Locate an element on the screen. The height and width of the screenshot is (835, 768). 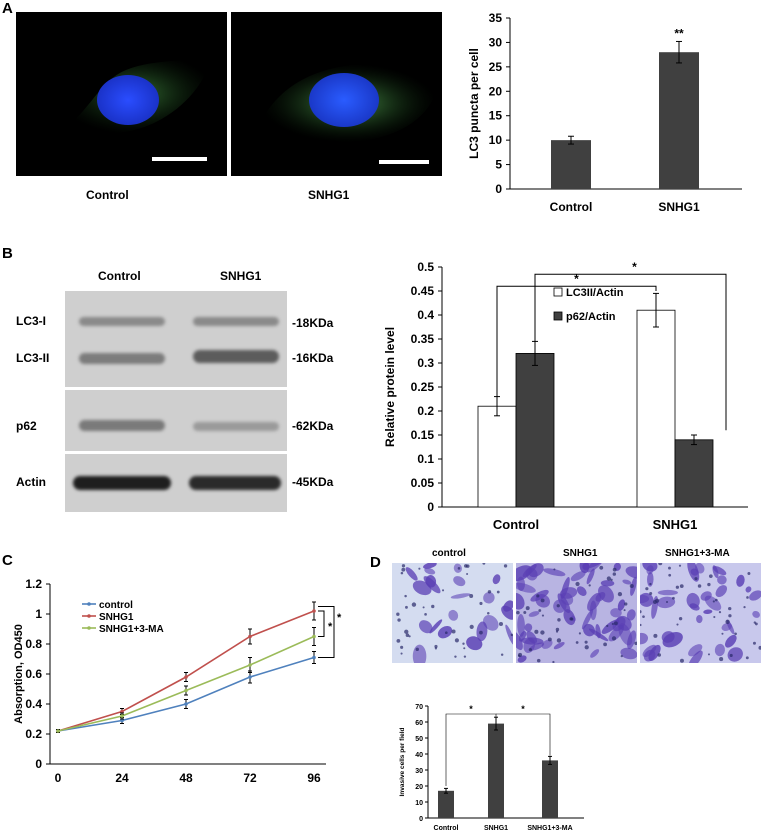
protein-label-p62: p62 is located at coordinates (26, 426).